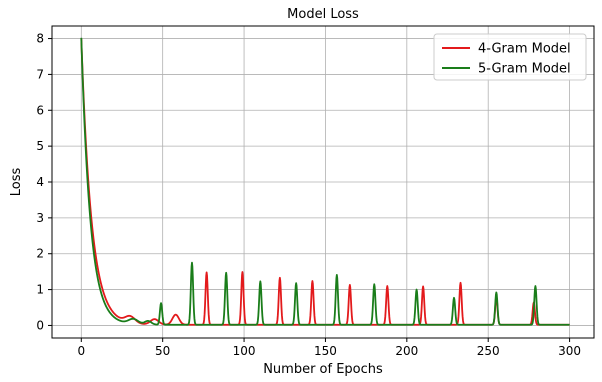 Image resolution: width=602 pixels, height=382 pixels. I want to click on legend-box, so click(510, 57).